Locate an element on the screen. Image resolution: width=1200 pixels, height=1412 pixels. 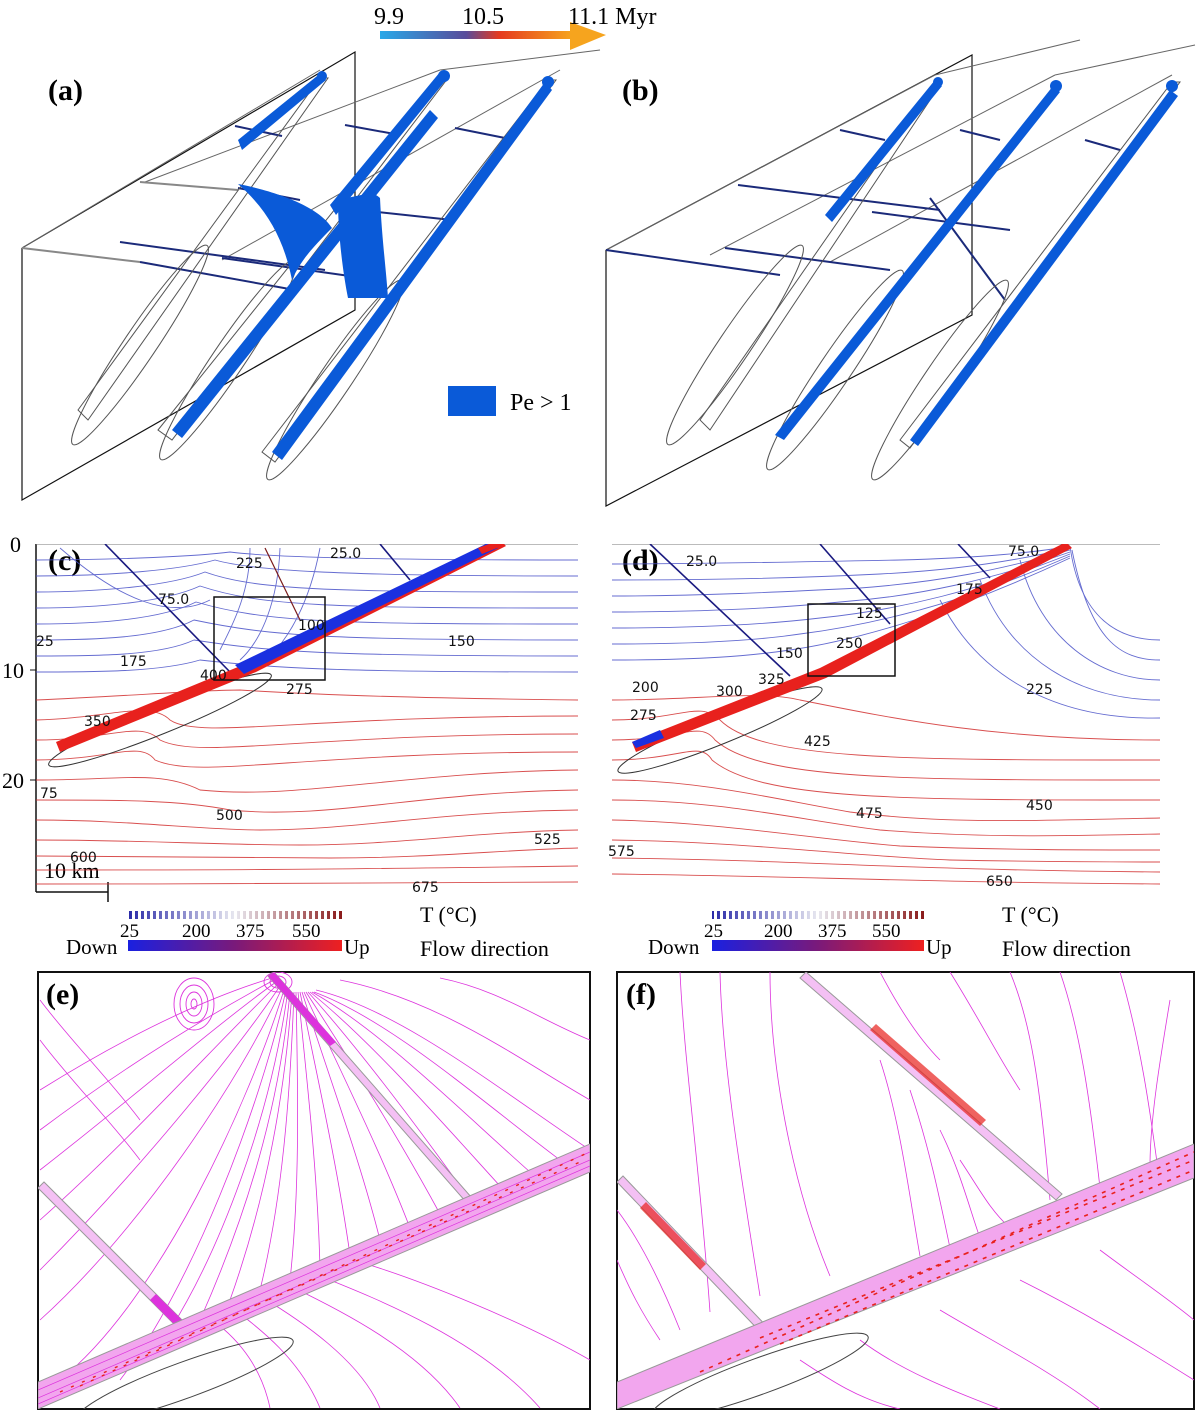
panel-c-label-350: 350 is located at coordinates (97, 722).